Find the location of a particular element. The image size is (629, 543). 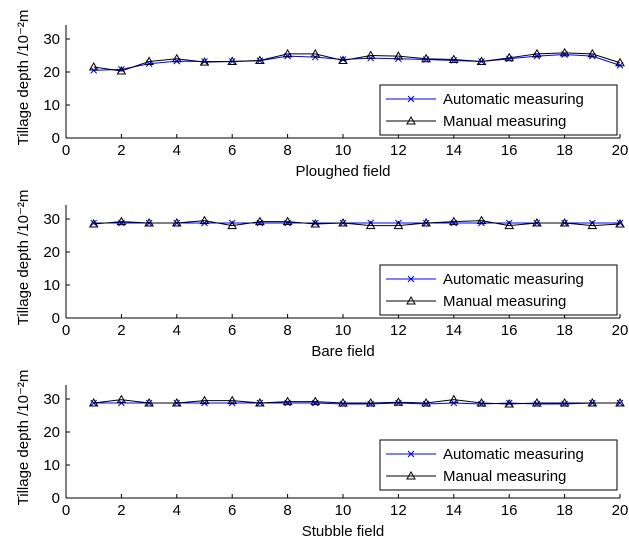

series-line-automatic is located at coordinates (357, 62).